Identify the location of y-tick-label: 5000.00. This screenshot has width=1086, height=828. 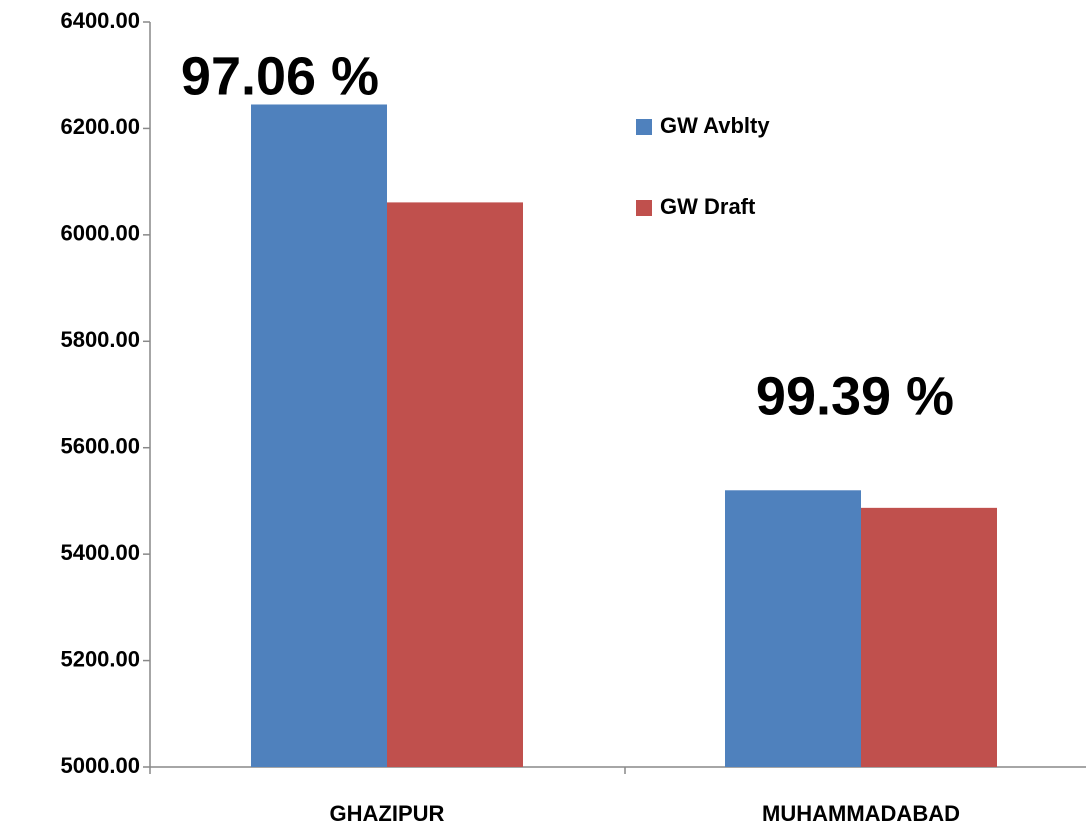
(100, 765).